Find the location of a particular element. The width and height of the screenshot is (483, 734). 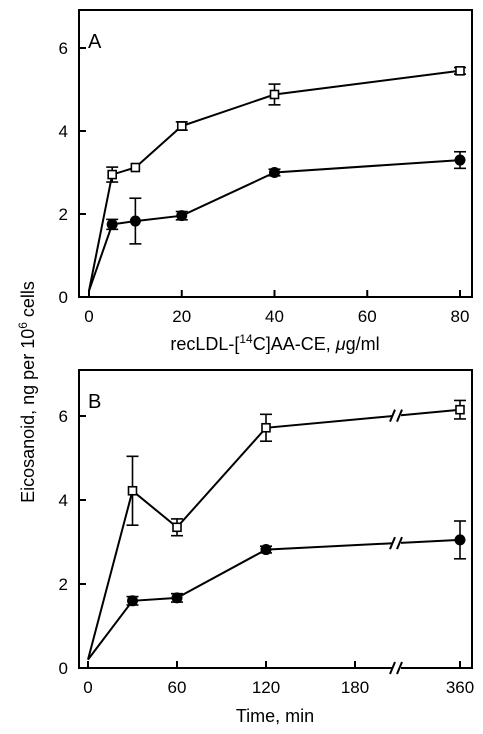

y-axis-label: Eicosanoid, ng per 106 cells is located at coordinates (27, 392).